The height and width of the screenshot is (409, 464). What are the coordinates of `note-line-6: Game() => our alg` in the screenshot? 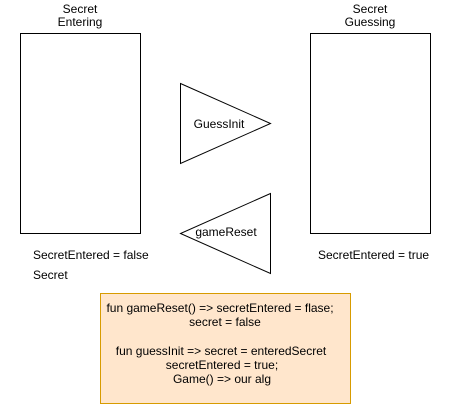 It's located at (222, 379).